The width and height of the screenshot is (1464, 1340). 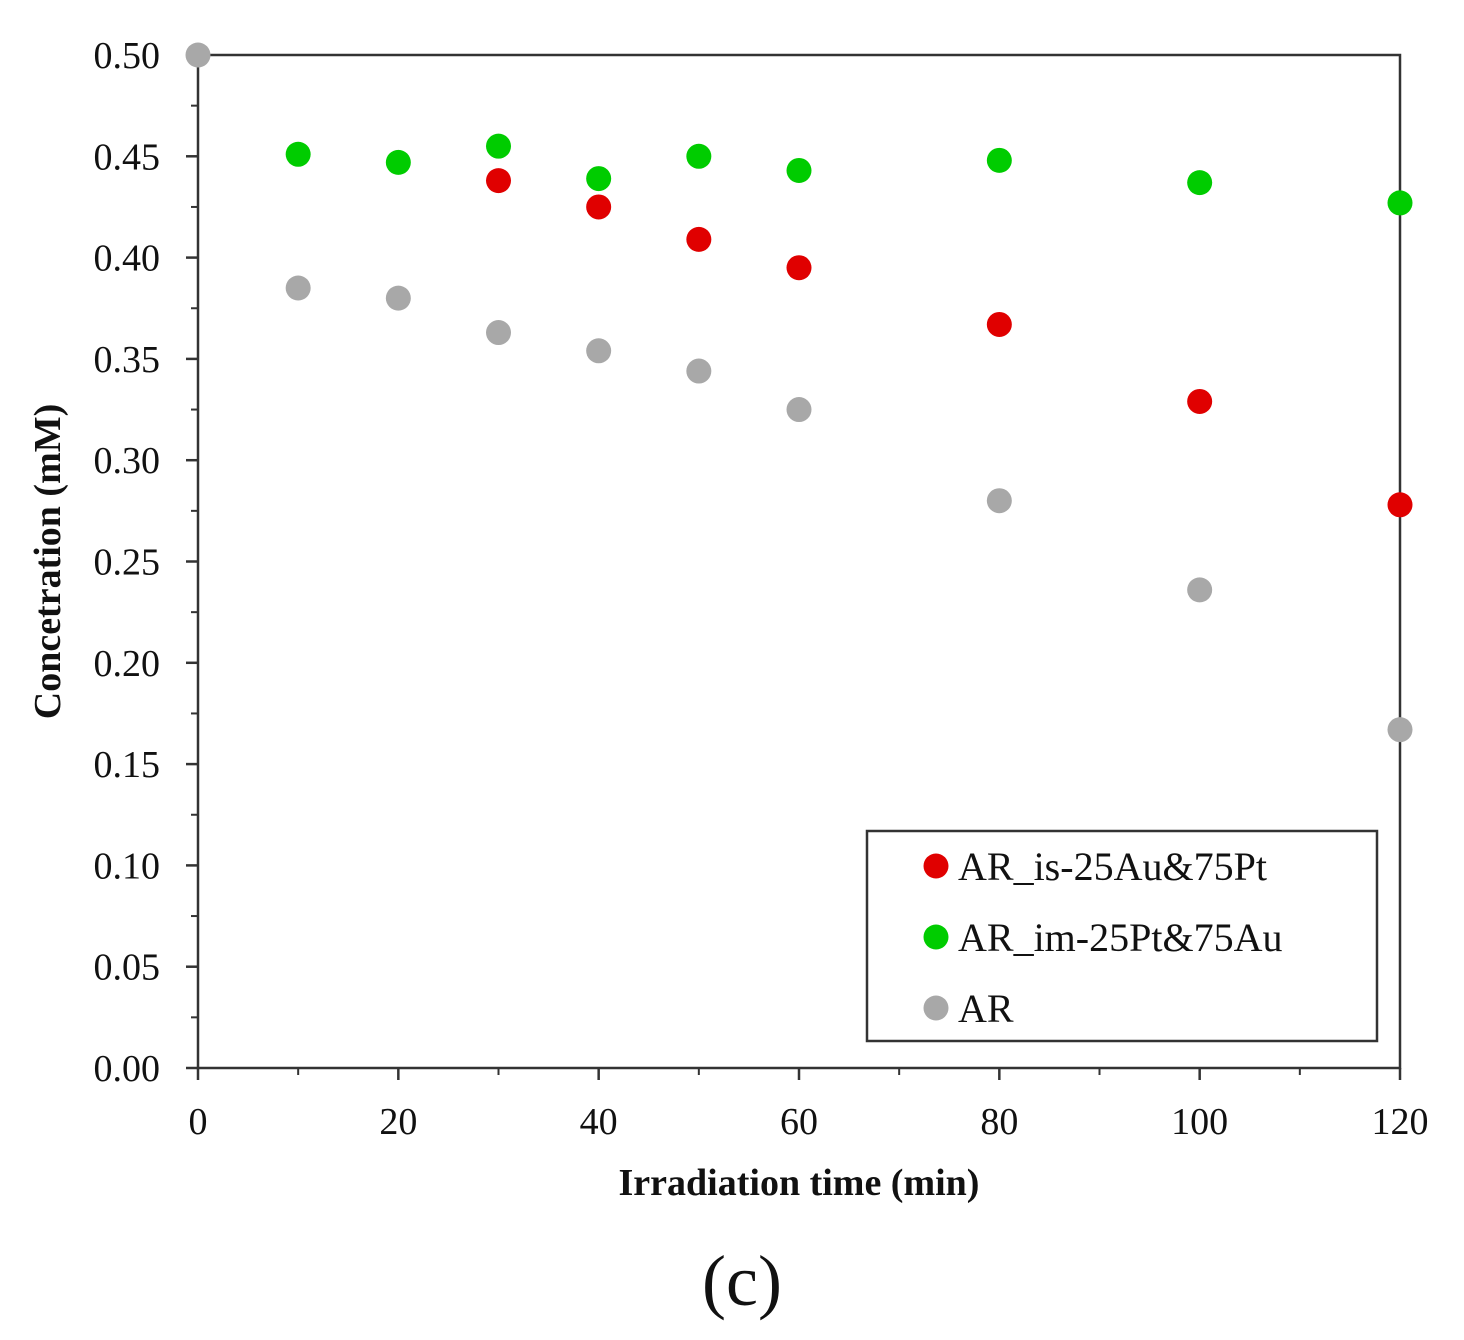 I want to click on y-tick-label: 0.40, so click(x=127, y=259).